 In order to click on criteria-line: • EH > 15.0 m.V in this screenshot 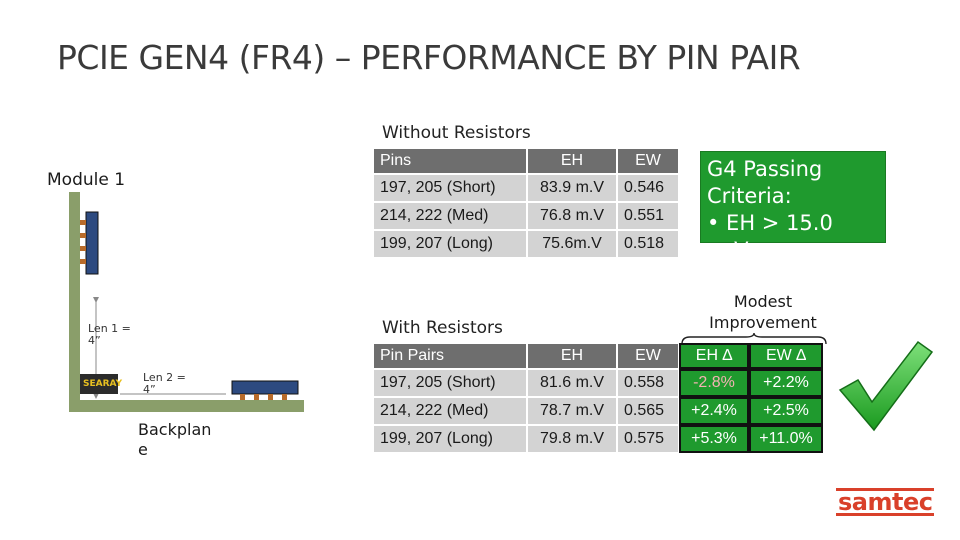, I will do `click(770, 236)`.